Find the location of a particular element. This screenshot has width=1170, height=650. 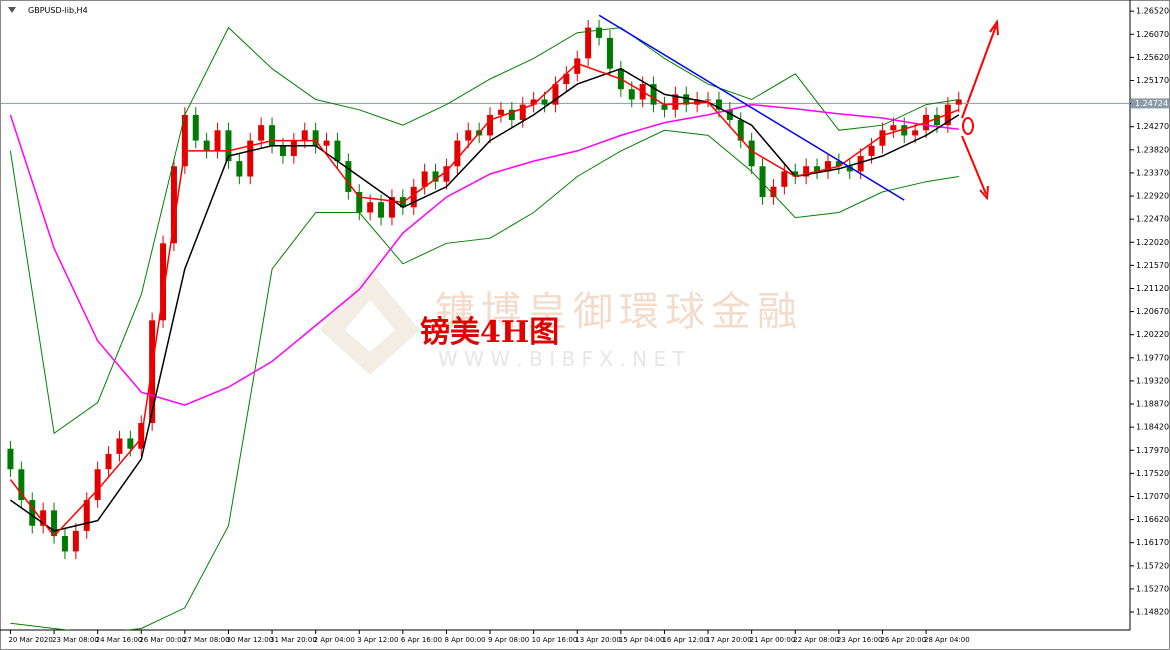

x-tick-label: 26 Apr 20:00 is located at coordinates (903, 640).